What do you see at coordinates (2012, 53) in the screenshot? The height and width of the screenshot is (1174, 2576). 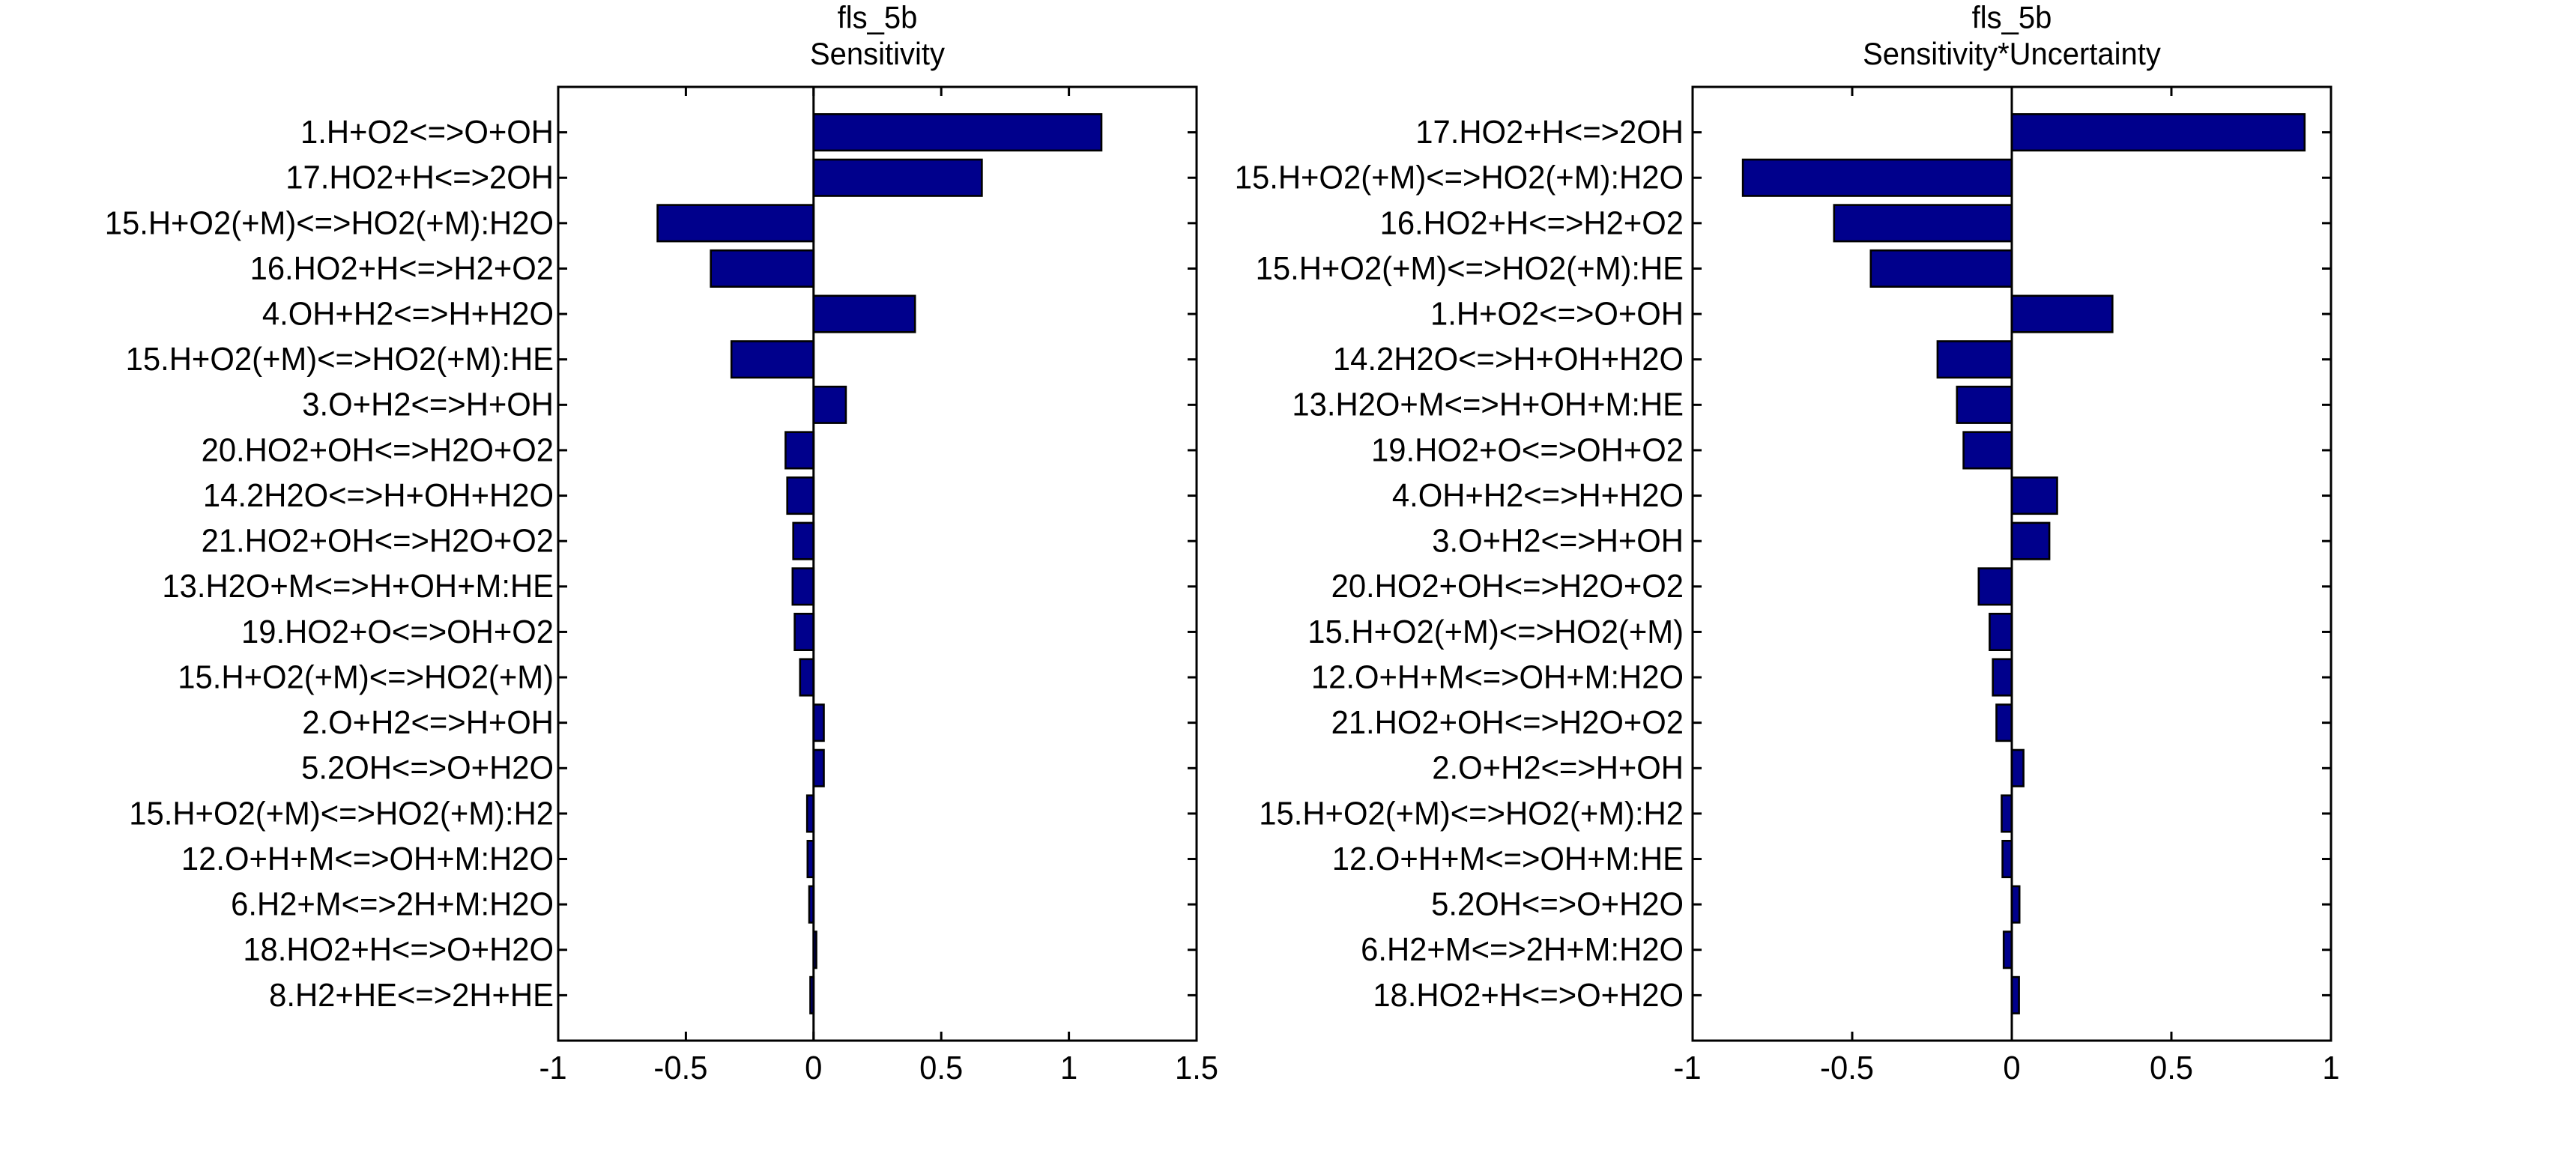 I see `svg-text: Sensitivity*Uncertainty` at bounding box center [2012, 53].